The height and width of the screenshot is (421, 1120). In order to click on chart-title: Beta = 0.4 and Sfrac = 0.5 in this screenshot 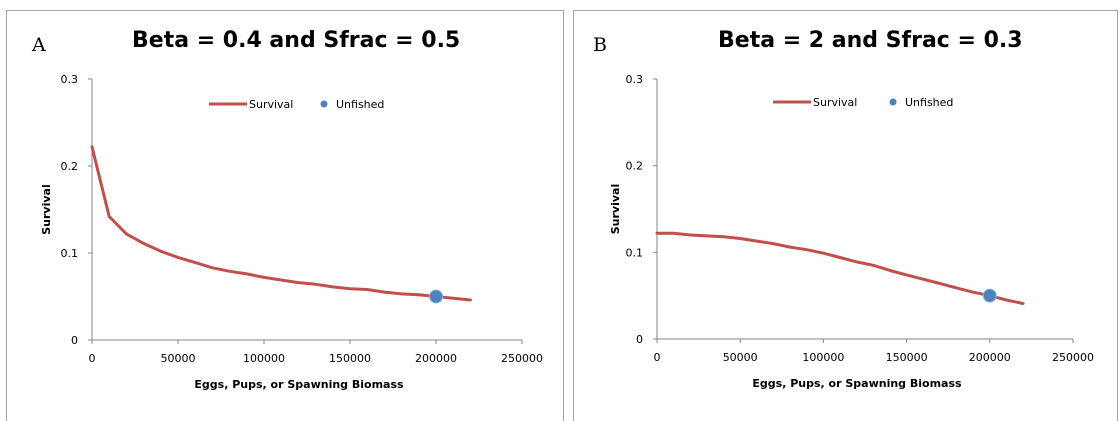, I will do `click(296, 40)`.